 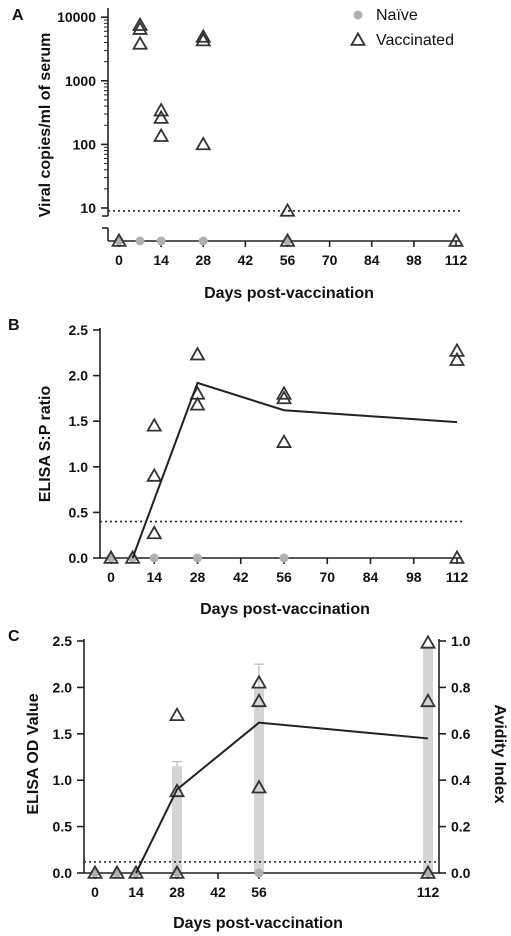 I want to click on panel-a-x-tick-label: 42, so click(x=246, y=260).